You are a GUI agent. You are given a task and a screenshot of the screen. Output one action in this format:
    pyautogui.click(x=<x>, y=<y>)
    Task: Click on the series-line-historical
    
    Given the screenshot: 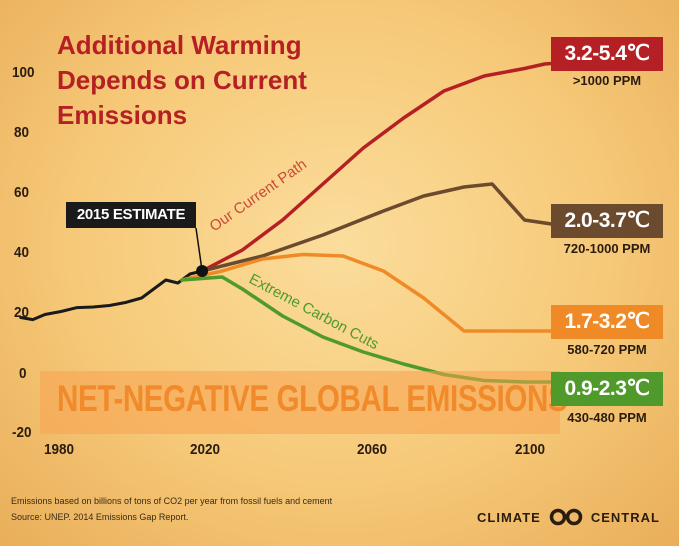 What is the action you would take?
    pyautogui.click(x=111, y=295)
    